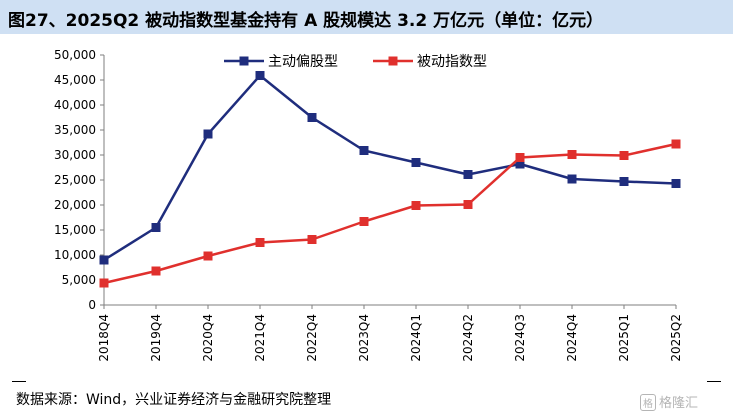 The image size is (733, 419). Describe the element at coordinates (679, 403) in the screenshot. I see `watermark-text: 格隆汇` at that location.